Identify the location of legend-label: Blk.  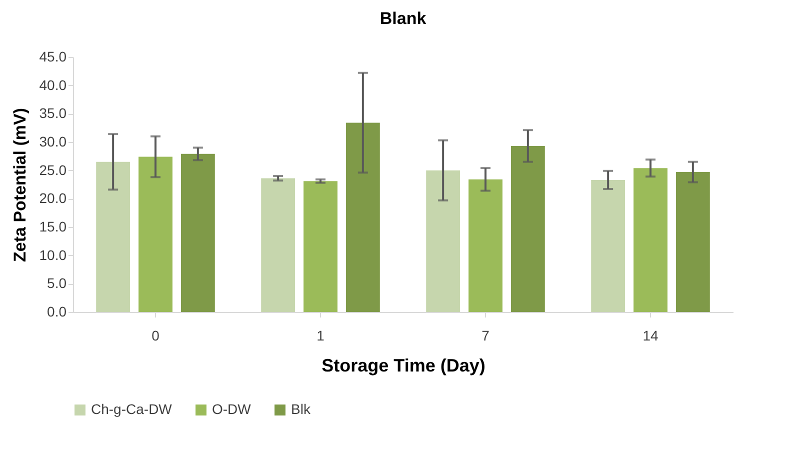
(301, 409).